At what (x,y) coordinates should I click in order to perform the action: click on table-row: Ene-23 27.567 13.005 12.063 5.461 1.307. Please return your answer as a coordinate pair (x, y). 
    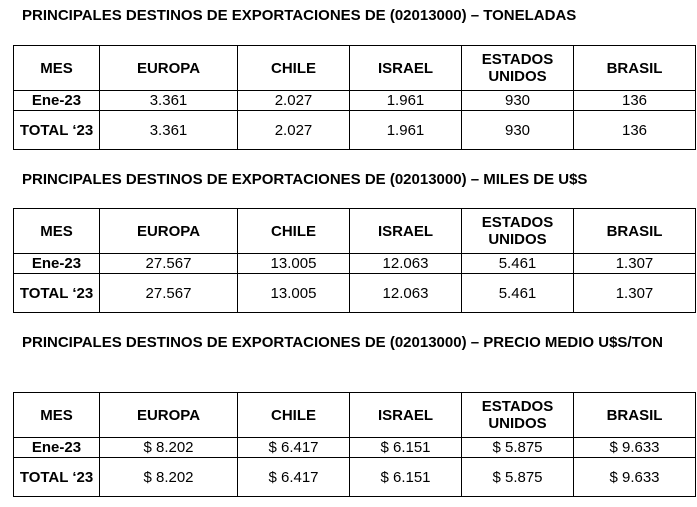
    Looking at the image, I should click on (354, 263).